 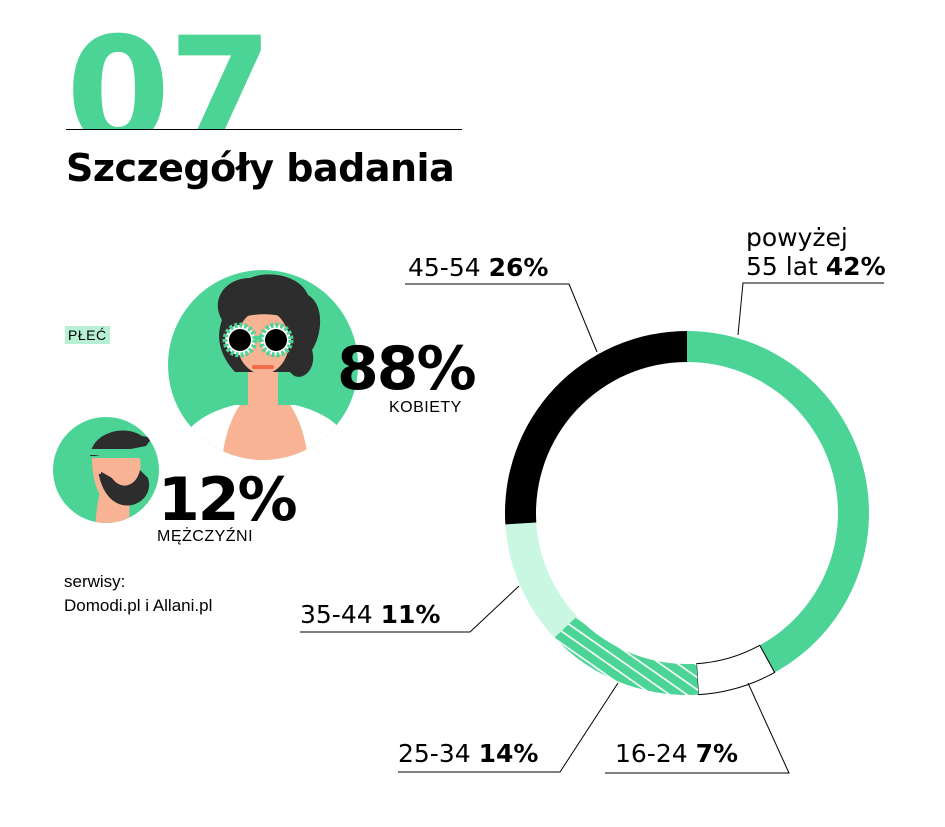 I want to click on label-55plus-pct: 42%, so click(x=855, y=266).